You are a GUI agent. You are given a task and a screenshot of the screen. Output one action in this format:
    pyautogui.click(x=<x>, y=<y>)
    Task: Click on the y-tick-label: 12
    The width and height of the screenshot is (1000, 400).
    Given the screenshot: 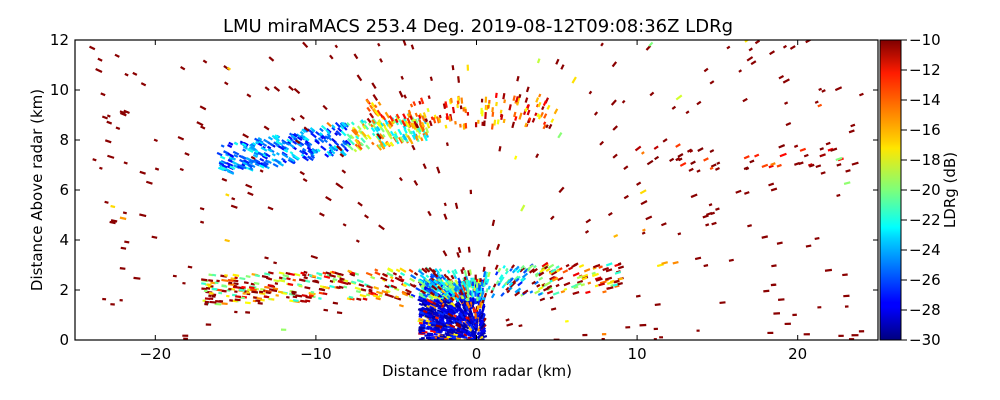 What is the action you would take?
    pyautogui.click(x=59, y=40)
    